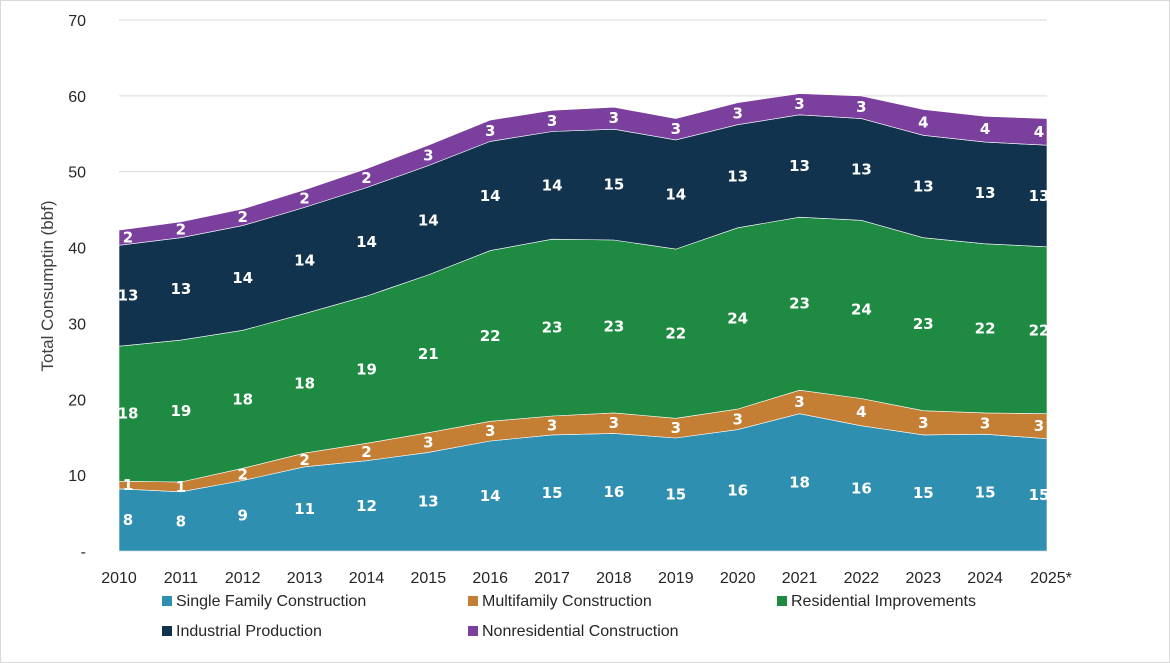  What do you see at coordinates (490, 578) in the screenshot?
I see `x-tick-label: 2016` at bounding box center [490, 578].